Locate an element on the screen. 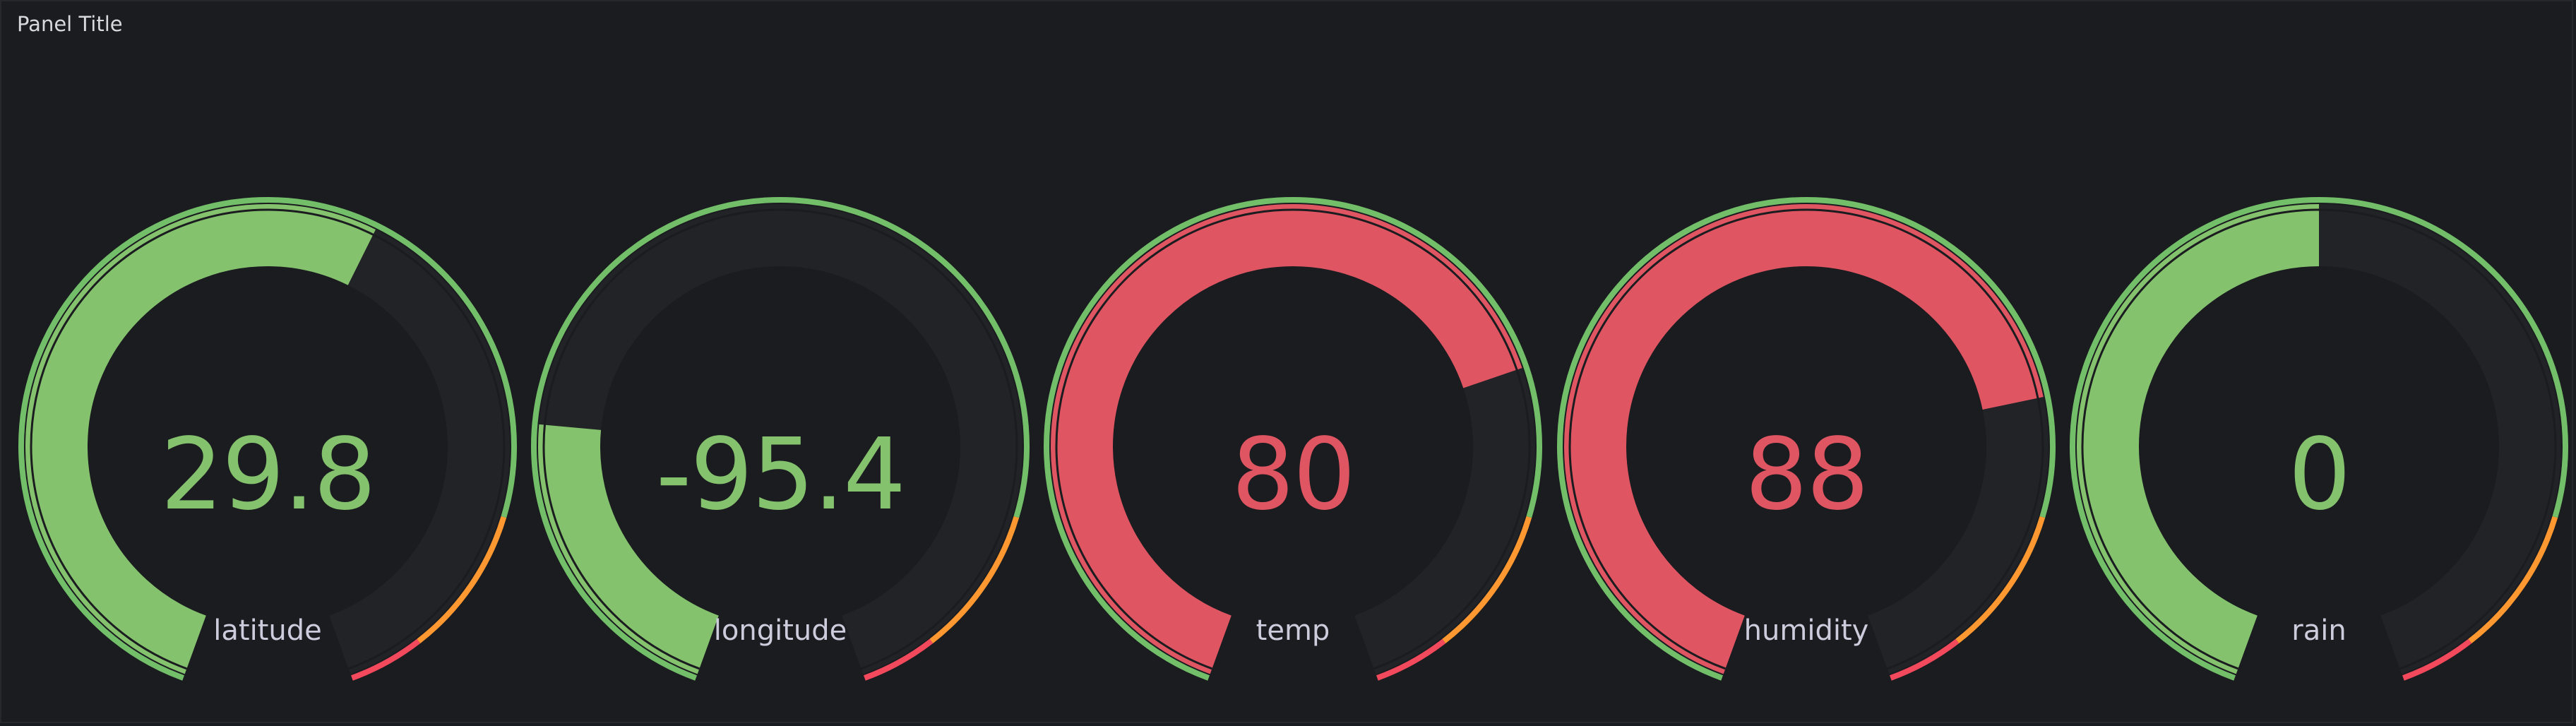 The height and width of the screenshot is (726, 2576). gauge-label: temp is located at coordinates (1293, 631).